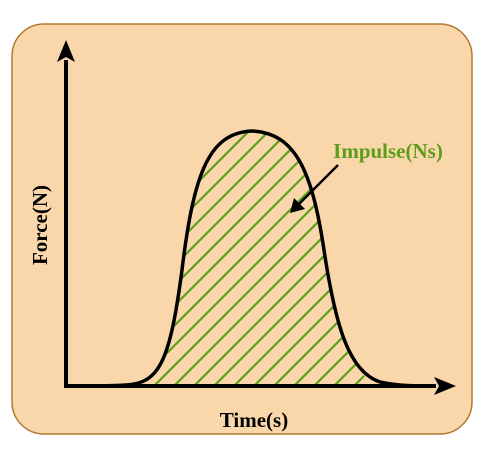 The image size is (484, 460). Describe the element at coordinates (318, 185) in the screenshot. I see `impulse-pointer-line` at that location.